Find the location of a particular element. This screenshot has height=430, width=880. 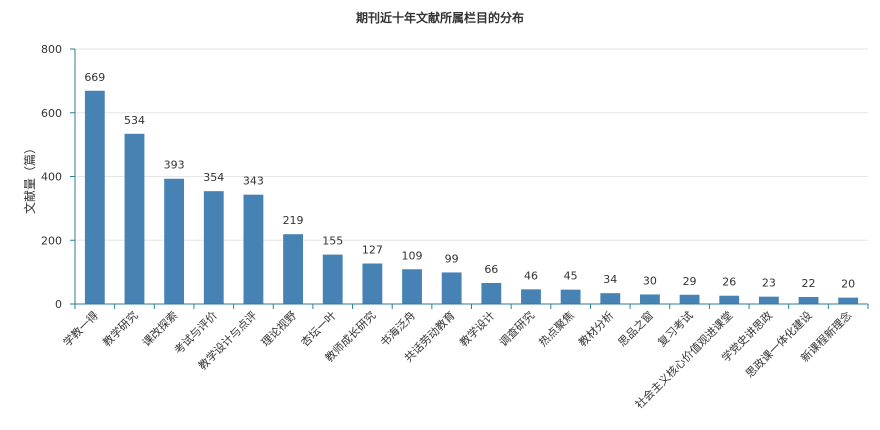

data-label: 29 is located at coordinates (690, 281).